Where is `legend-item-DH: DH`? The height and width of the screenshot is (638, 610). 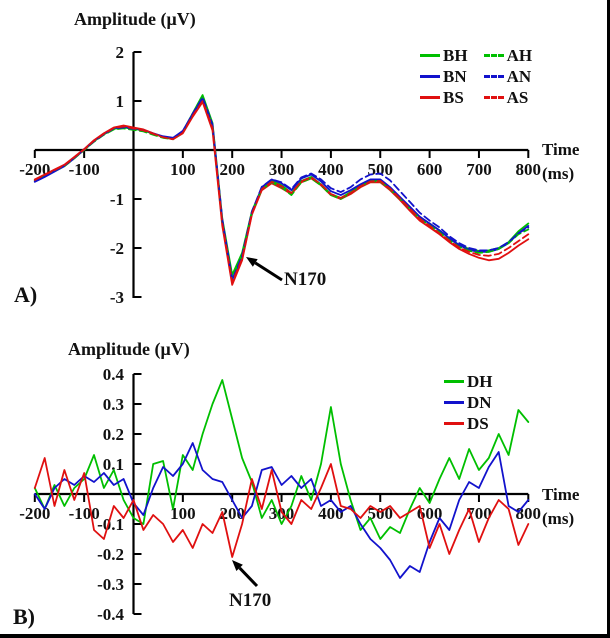
legend-item-DH: DH is located at coordinates (468, 381).